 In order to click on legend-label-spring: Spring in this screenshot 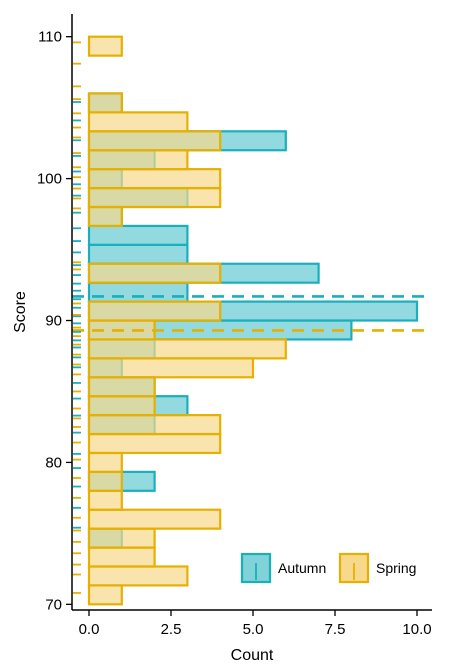, I will do `click(396, 568)`.